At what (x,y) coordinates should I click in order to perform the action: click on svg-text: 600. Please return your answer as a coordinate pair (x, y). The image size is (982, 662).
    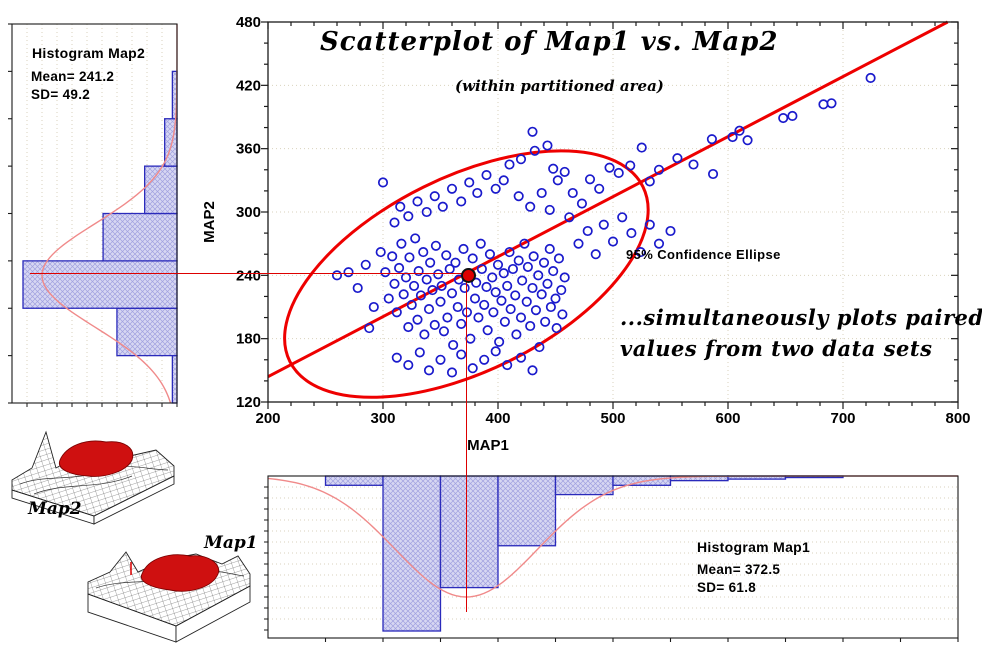
    Looking at the image, I should click on (727, 418).